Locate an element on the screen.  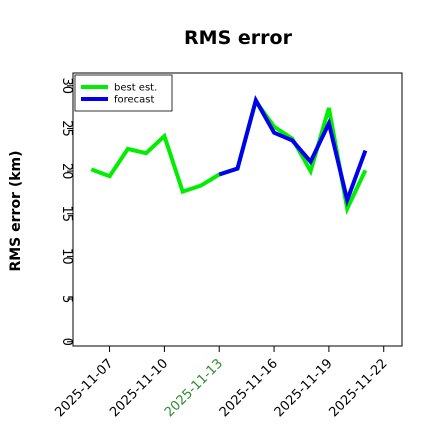
legend-label: best est. is located at coordinates (135, 88).